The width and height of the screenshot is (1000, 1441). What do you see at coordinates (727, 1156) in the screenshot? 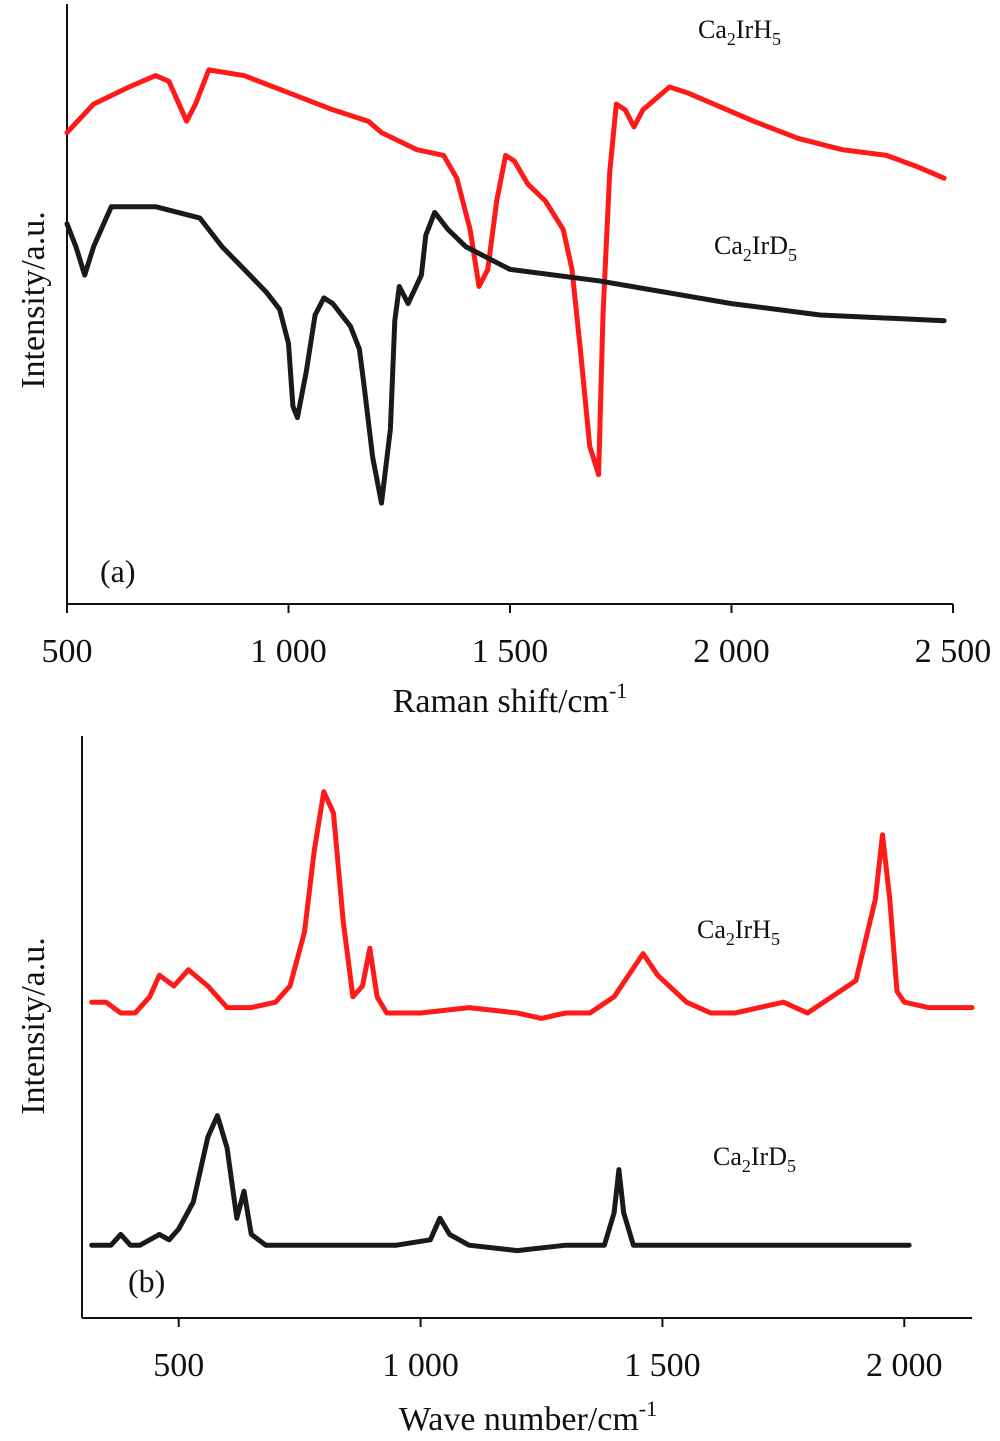
I see `panel-b-d5-label-base: Ca` at bounding box center [727, 1156].